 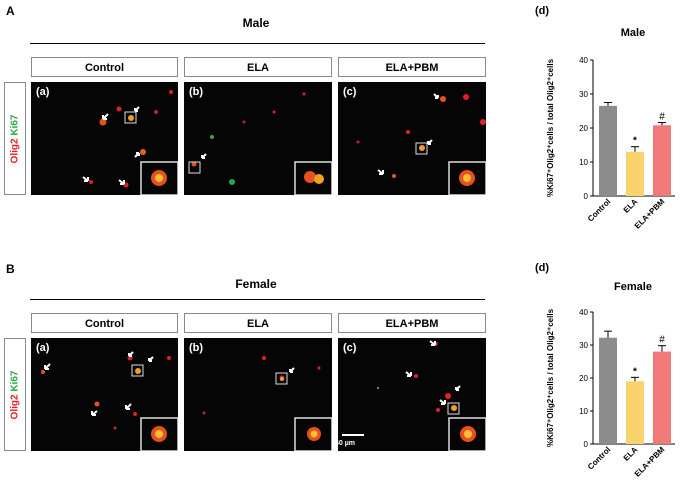 What do you see at coordinates (412, 67) in the screenshot?
I see `male-header-elapbm: ELA+PBM` at bounding box center [412, 67].